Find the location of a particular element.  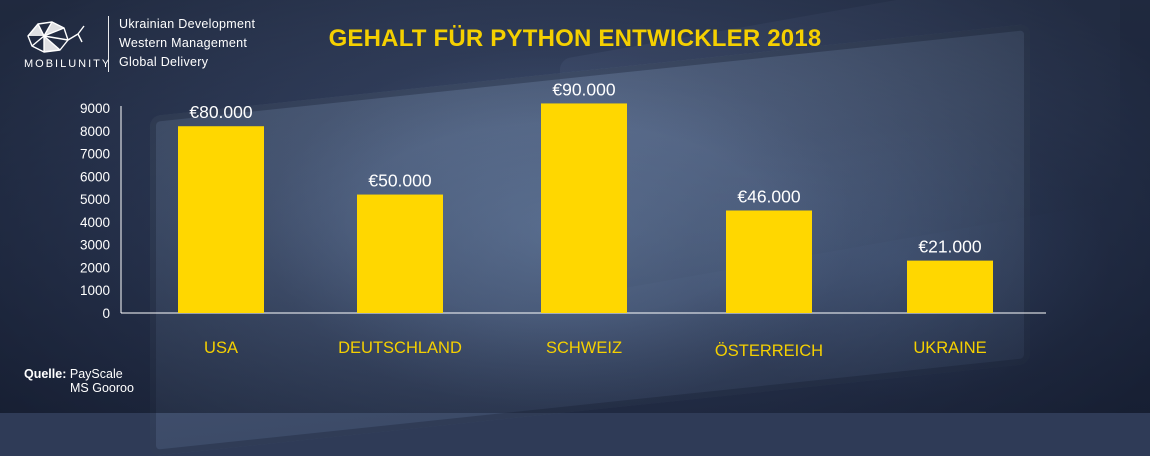

y-tick-label: 5000 is located at coordinates (95, 199).